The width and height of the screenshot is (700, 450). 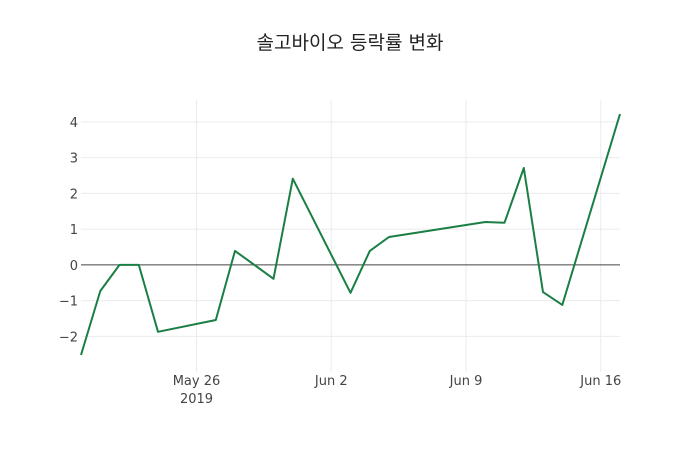 What do you see at coordinates (397, 390) in the screenshot?
I see `x-axis-ticks: May 26 2019 Jun 2 Jun 9 Jun 16` at bounding box center [397, 390].